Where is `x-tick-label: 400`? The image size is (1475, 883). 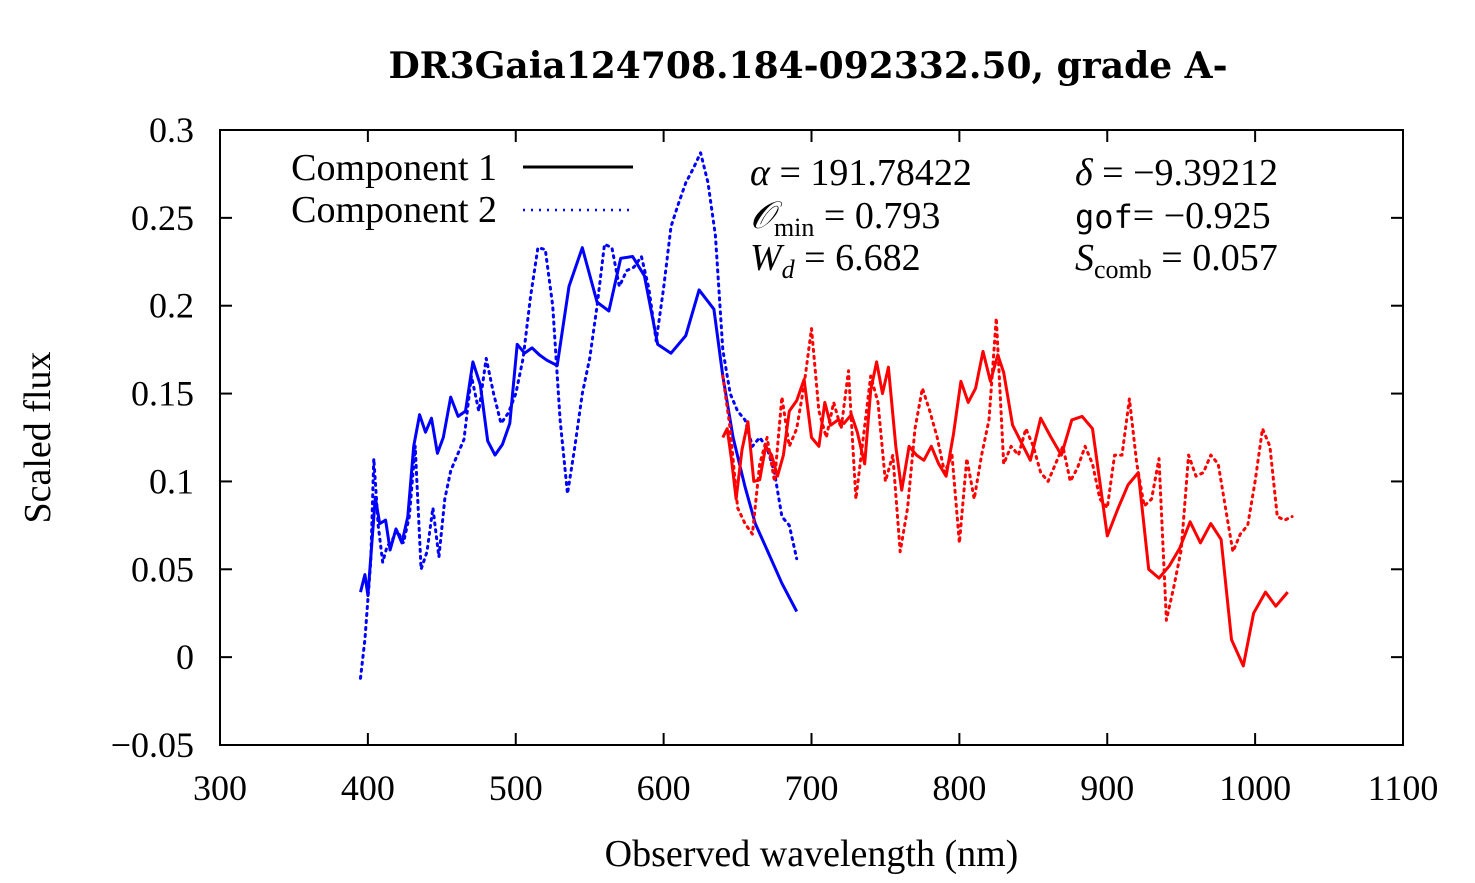
x-tick-label: 400 is located at coordinates (368, 788).